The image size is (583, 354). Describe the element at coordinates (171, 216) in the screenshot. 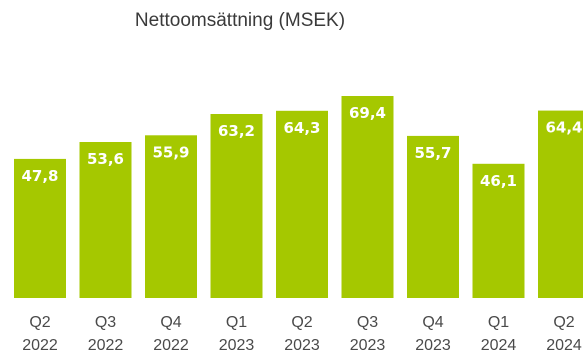

I see `bar-q4-2022` at that location.